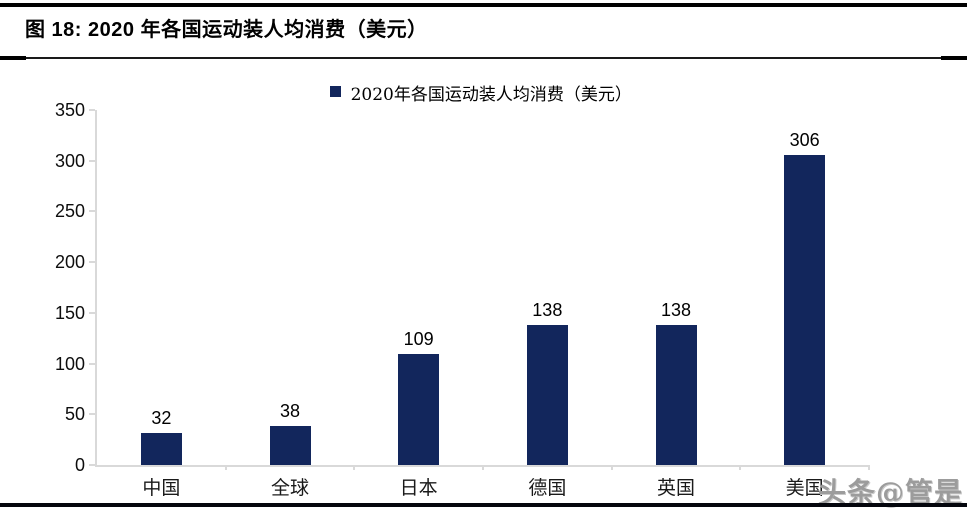  I want to click on x-axis-category-label: 德国, so click(547, 488).